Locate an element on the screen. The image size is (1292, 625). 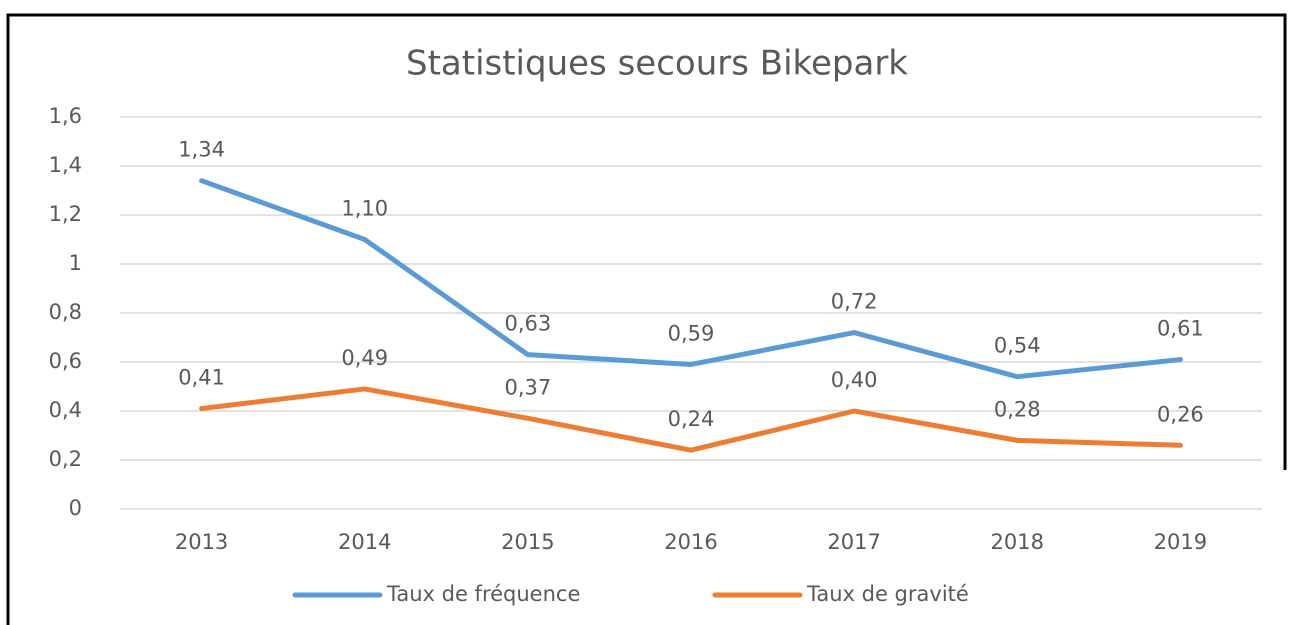
data-label: 0,49 is located at coordinates (364, 358).